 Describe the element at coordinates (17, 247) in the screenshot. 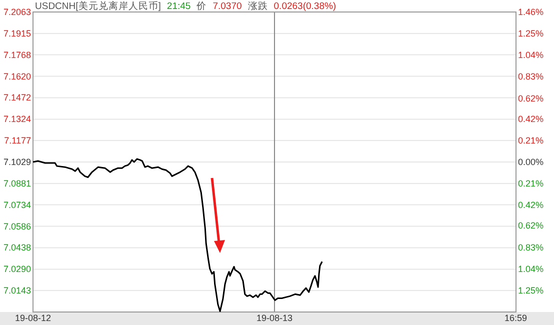

I see `y-tick-label: 7.0438` at that location.